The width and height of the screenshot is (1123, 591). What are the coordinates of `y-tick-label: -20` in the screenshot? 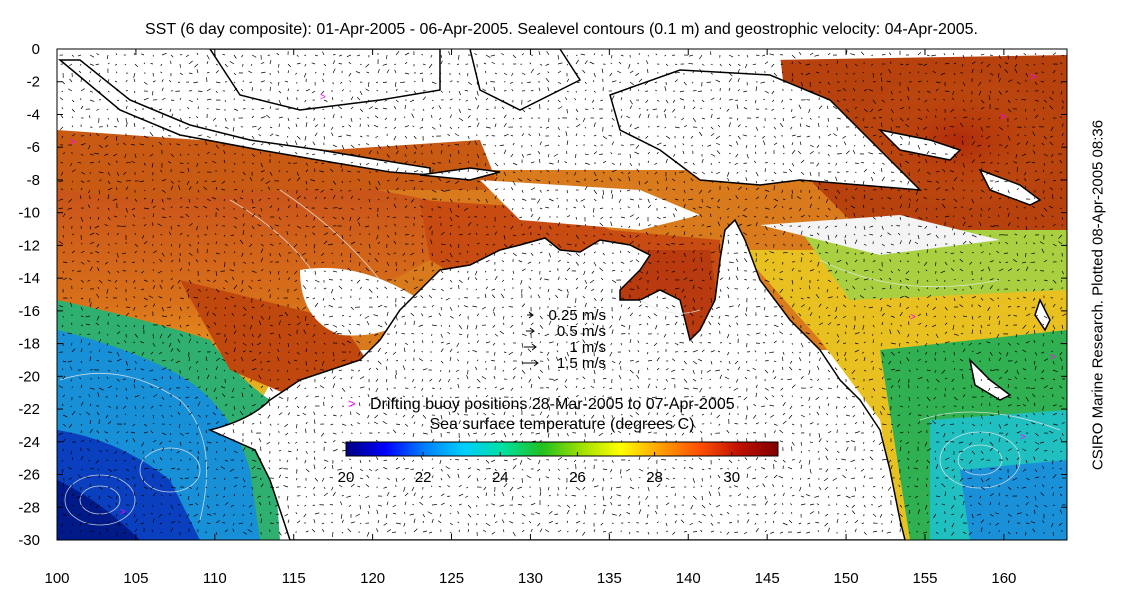 It's located at (29, 376).